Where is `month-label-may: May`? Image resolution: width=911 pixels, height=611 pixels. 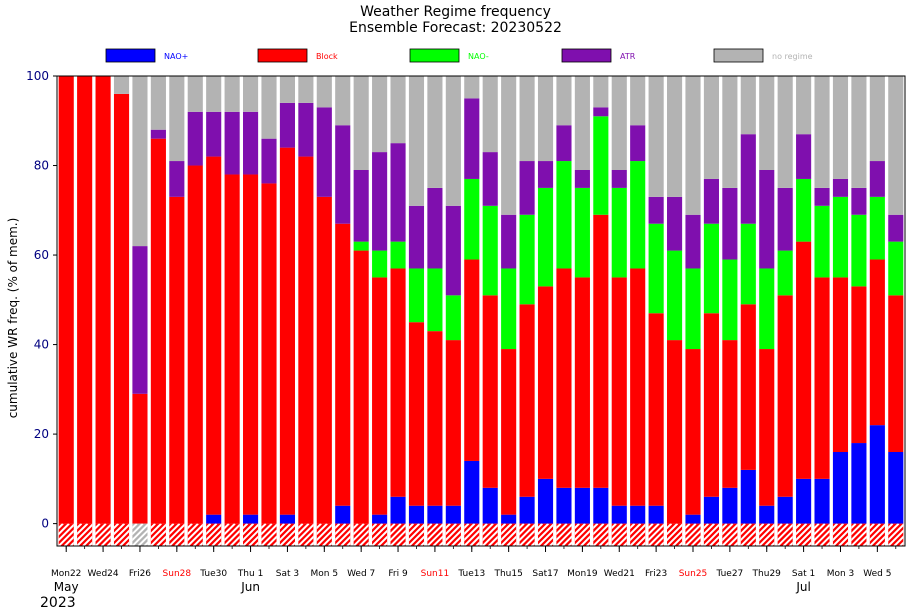 month-label-may: May is located at coordinates (66, 587).